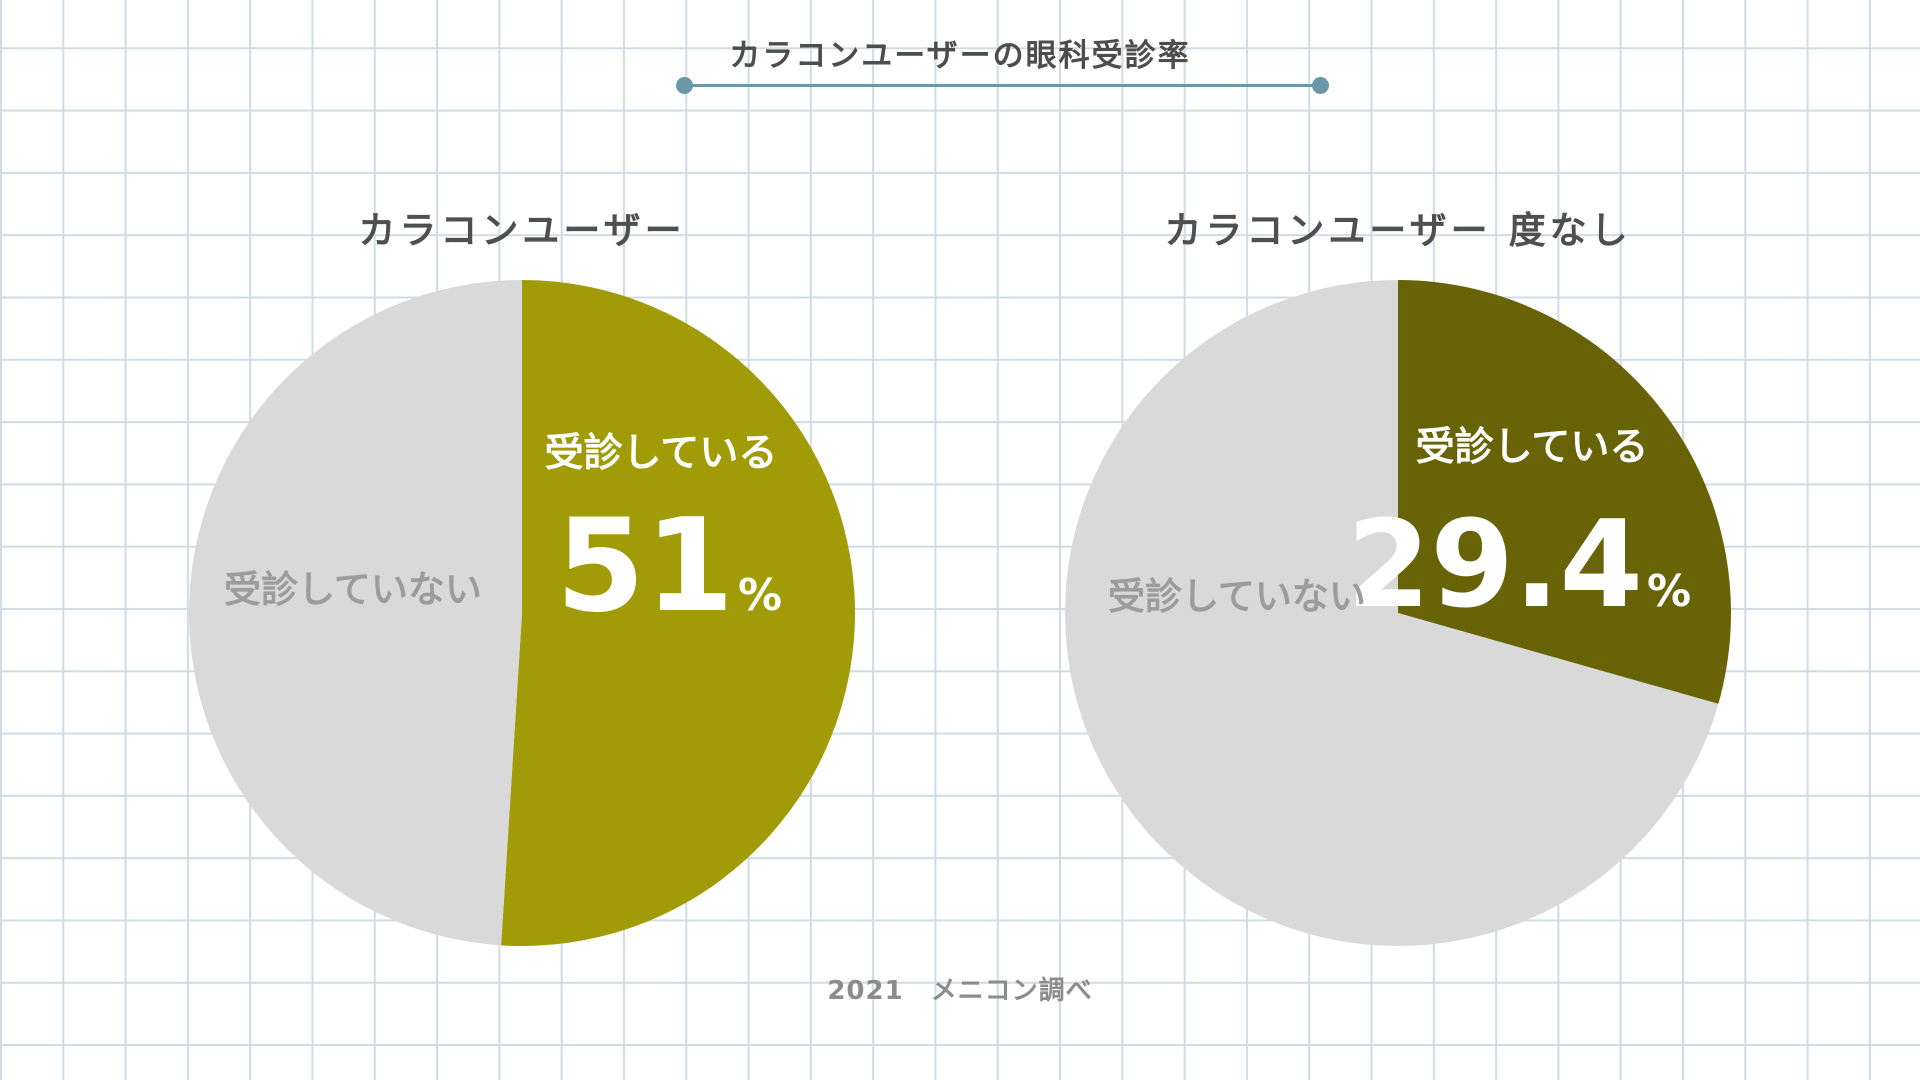 This screenshot has height=1080, width=1920. I want to click on slice-value-number: 51, so click(645, 566).